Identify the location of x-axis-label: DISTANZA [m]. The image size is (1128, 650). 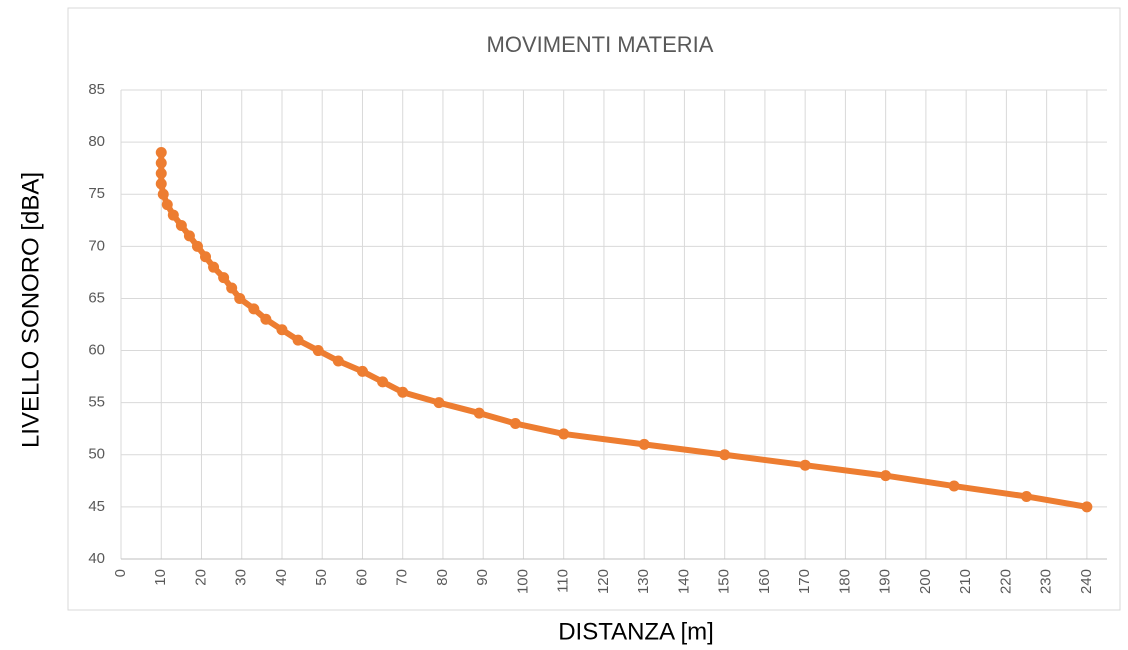
(636, 631).